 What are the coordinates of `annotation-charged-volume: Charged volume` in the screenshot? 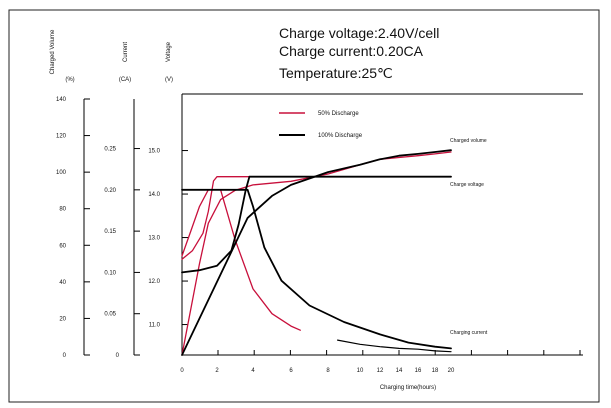 It's located at (468, 141).